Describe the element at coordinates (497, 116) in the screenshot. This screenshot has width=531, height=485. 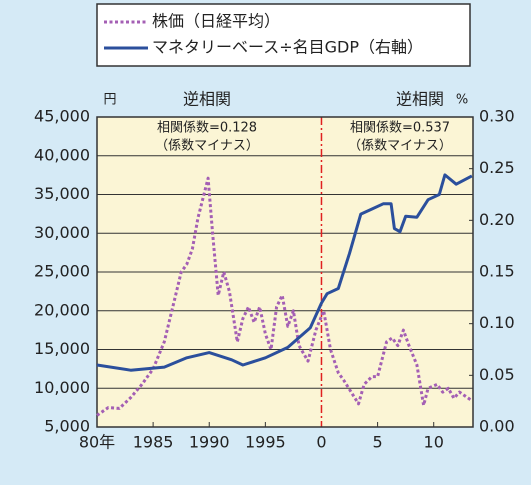
I see `y2-tick-label: 0.30` at that location.